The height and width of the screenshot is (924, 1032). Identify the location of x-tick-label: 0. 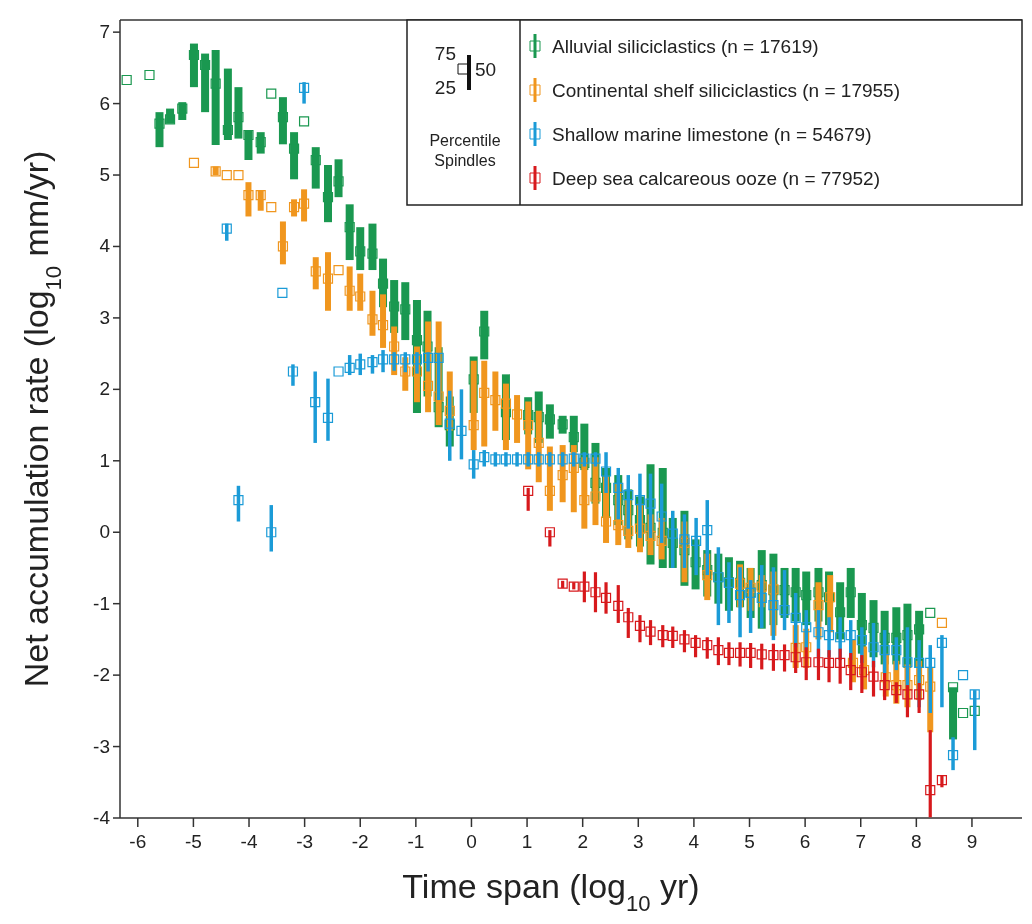
(471, 841).